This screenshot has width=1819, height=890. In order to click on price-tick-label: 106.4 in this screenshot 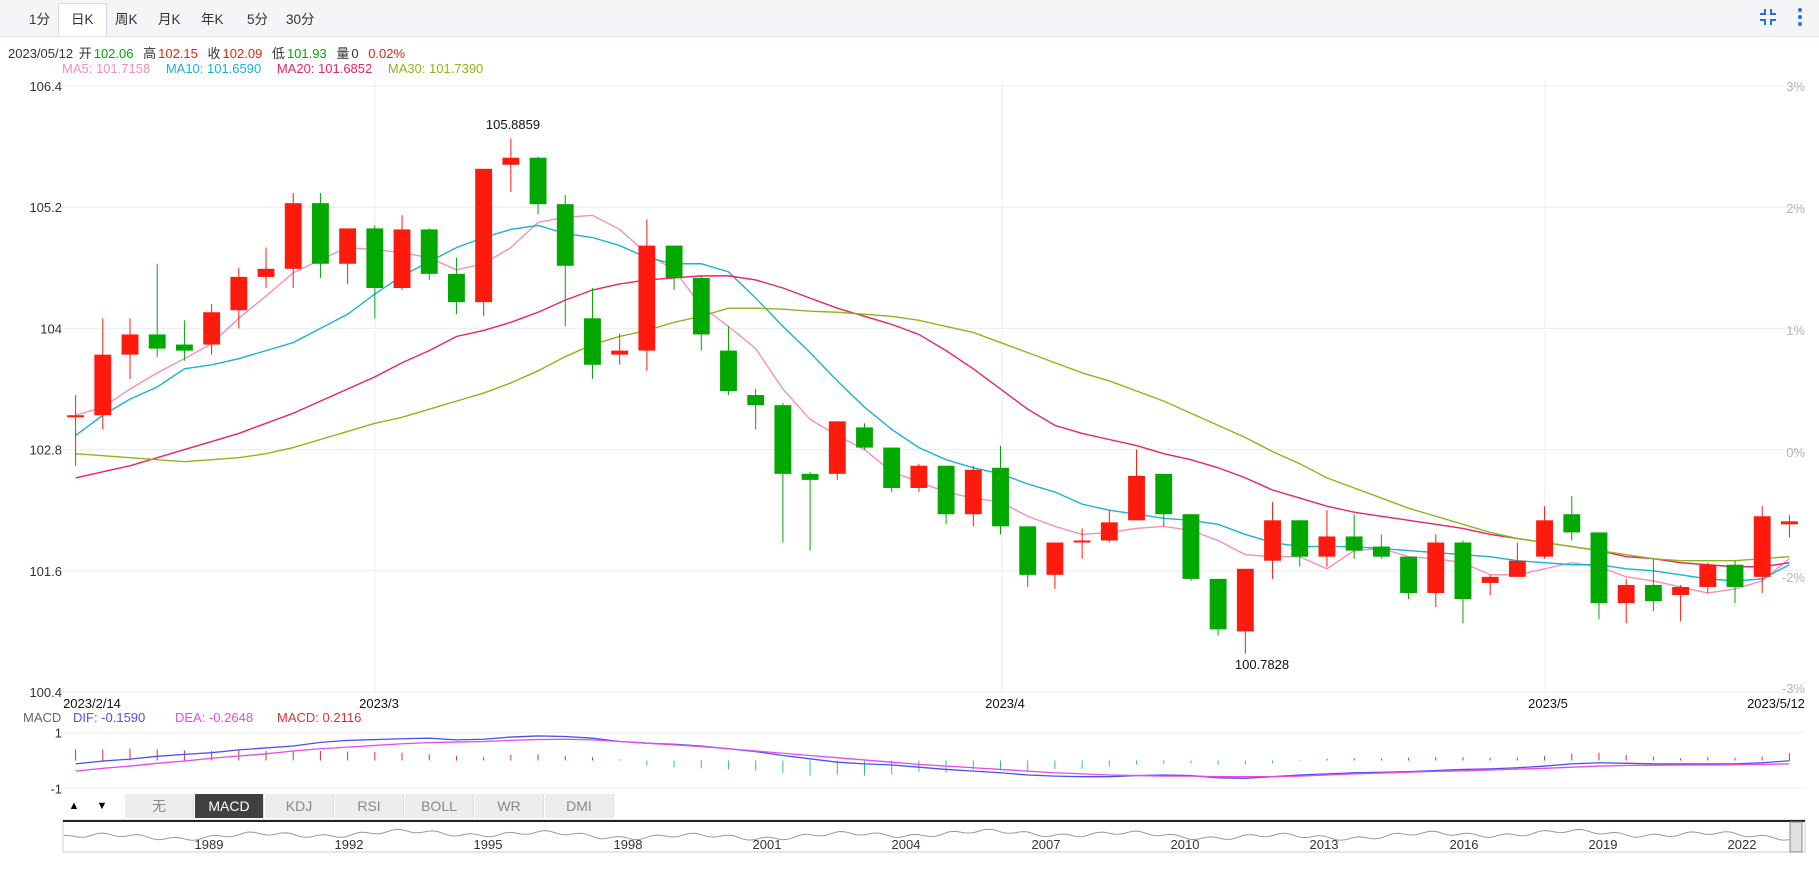, I will do `click(45, 86)`.